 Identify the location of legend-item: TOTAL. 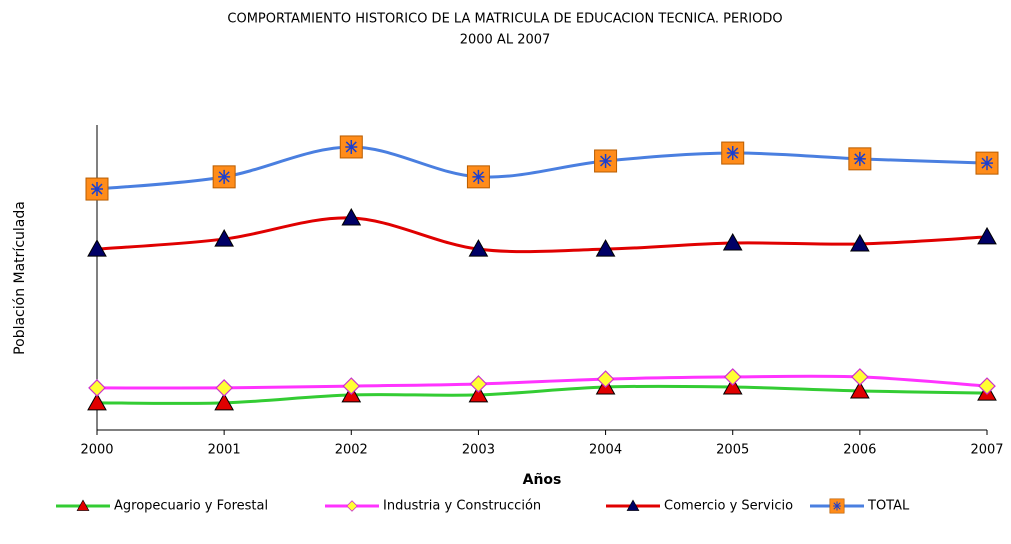
(860, 506).